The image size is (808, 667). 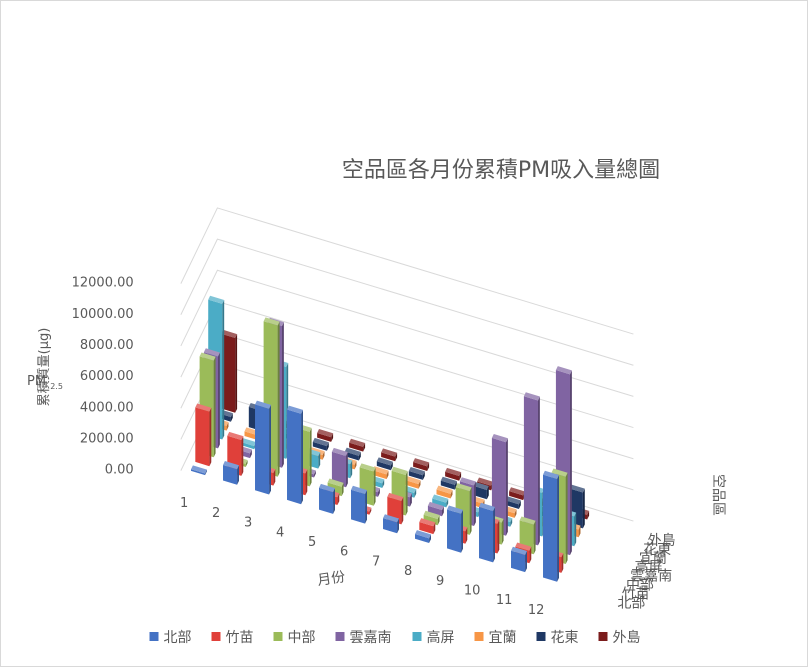 I want to click on z-tick-label: 宜蘭, so click(x=653, y=559).